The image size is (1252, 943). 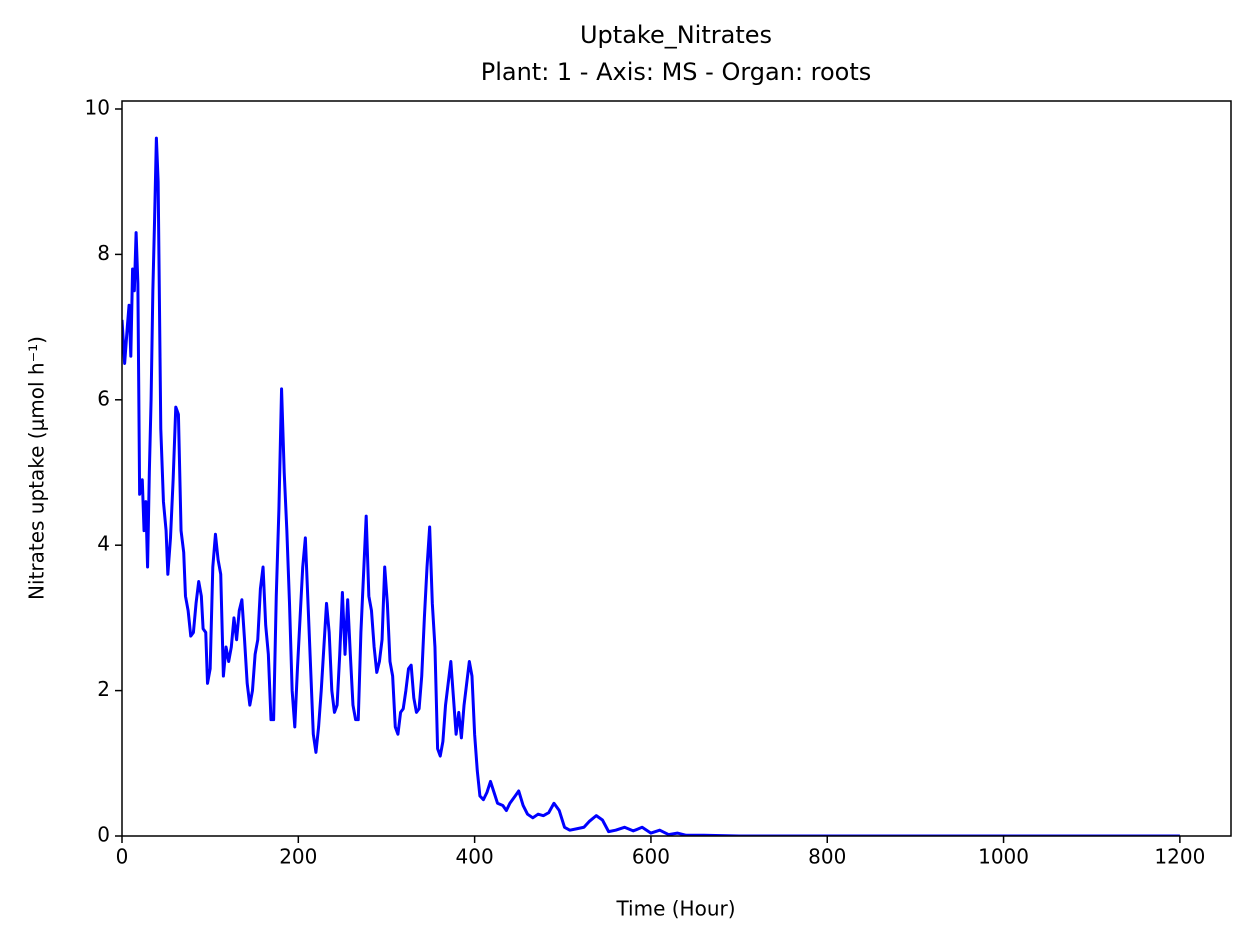 What do you see at coordinates (676, 72) in the screenshot?
I see `chart-subtitle: Plant: 1 - Axis: MS - Organ: roots` at bounding box center [676, 72].